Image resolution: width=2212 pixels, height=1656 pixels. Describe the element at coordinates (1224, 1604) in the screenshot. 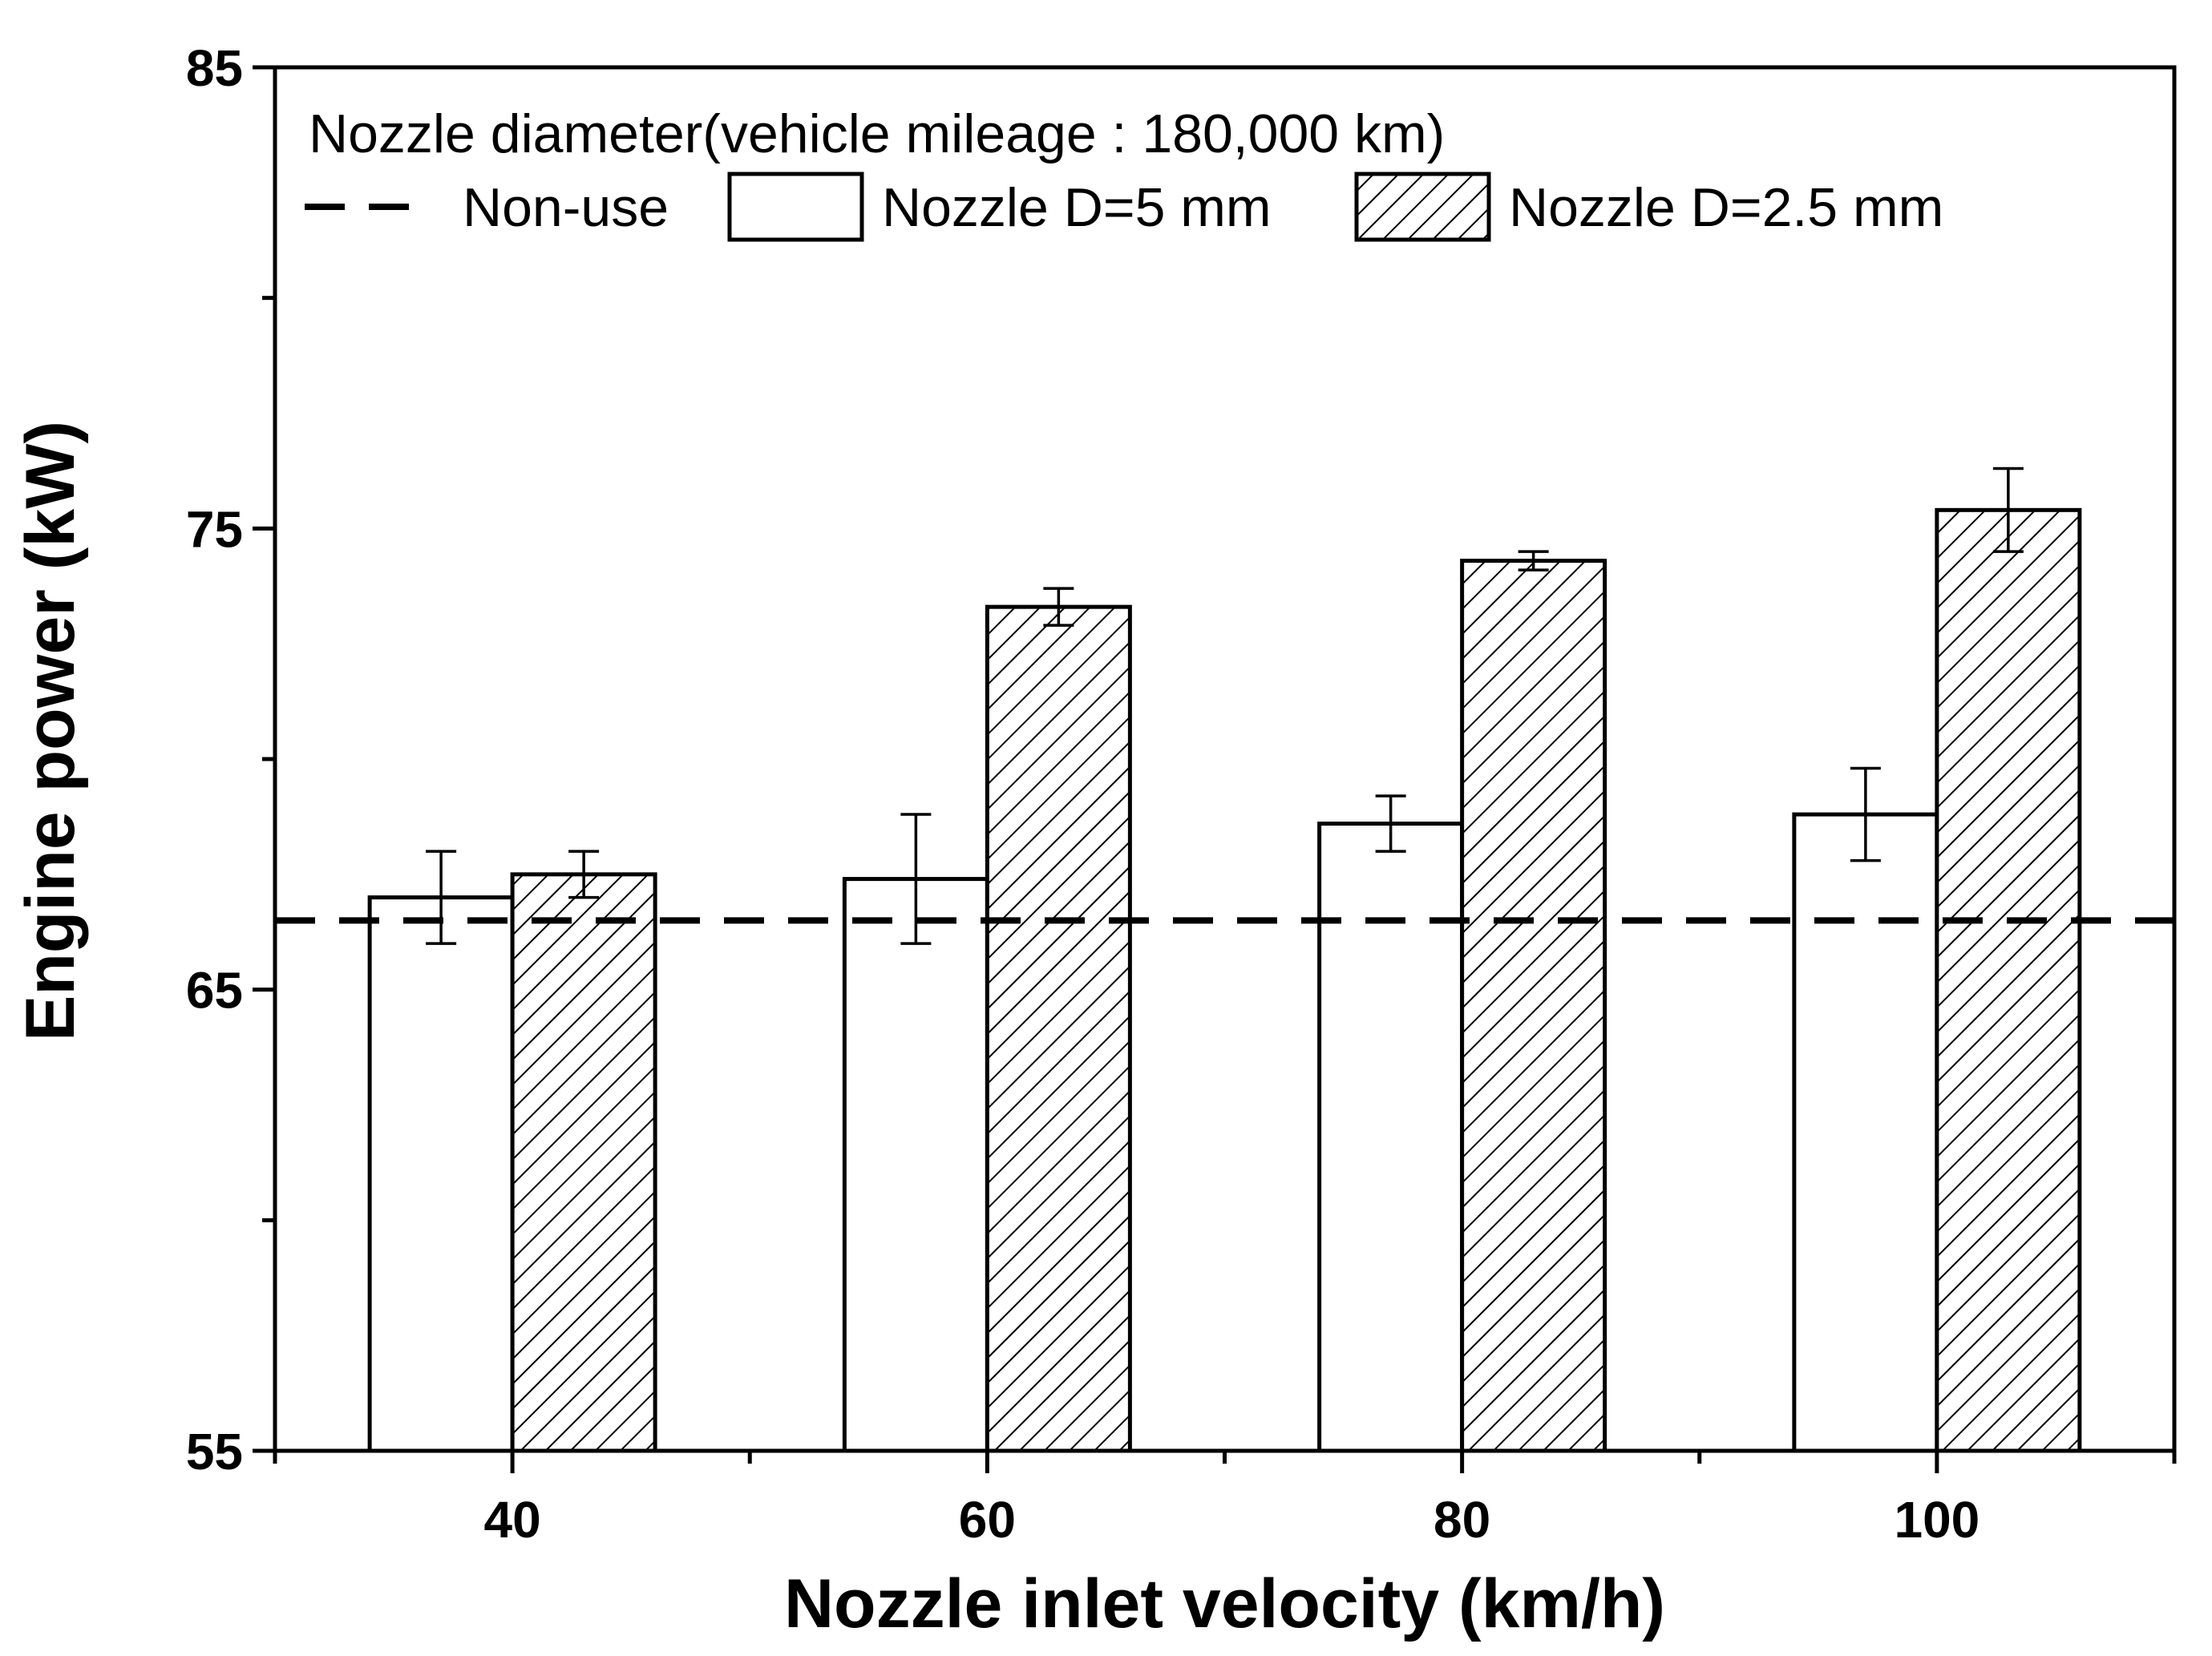

I see `x-axis-title: Nozzle inlet velocity (km/h)` at that location.